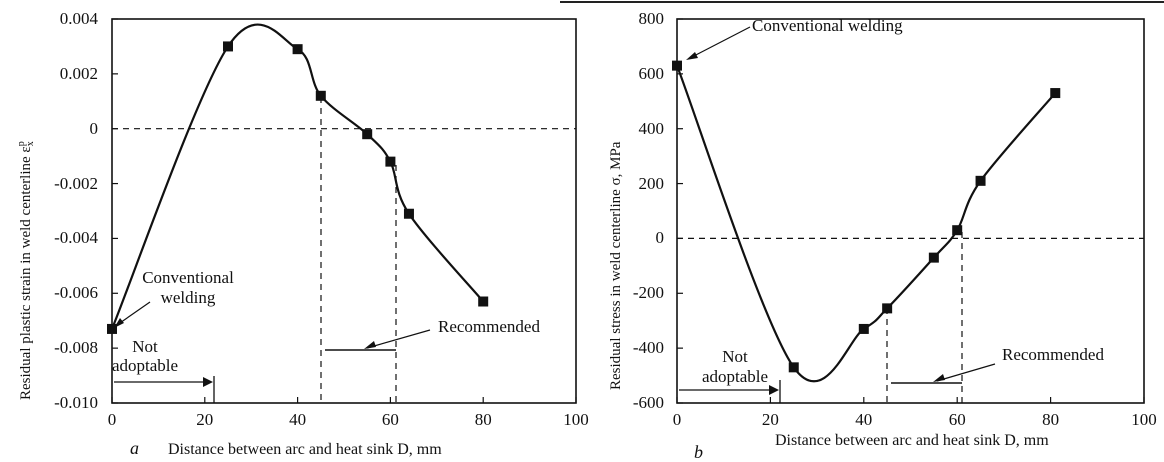 Image resolution: width=1164 pixels, height=462 pixels. What do you see at coordinates (827, 25) in the screenshot?
I see `conventional-label-b: Conventional welding` at bounding box center [827, 25].